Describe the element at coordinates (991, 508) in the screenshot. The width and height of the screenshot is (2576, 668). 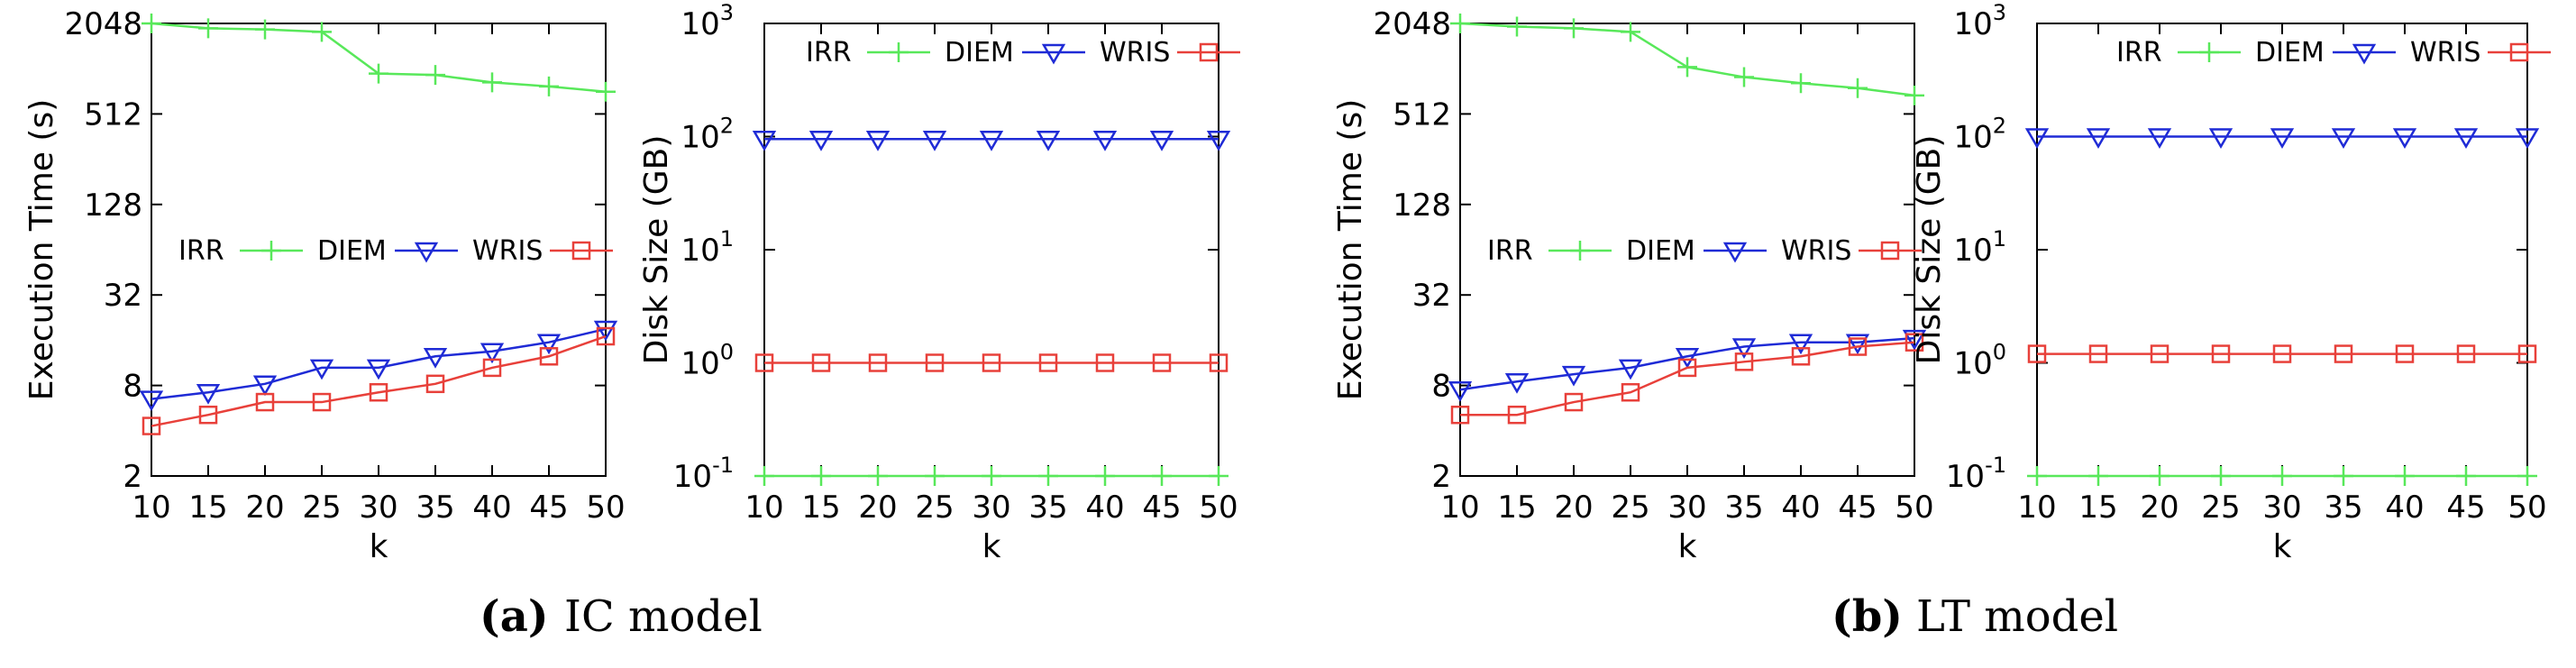
I see `x-tick-label: 30` at that location.